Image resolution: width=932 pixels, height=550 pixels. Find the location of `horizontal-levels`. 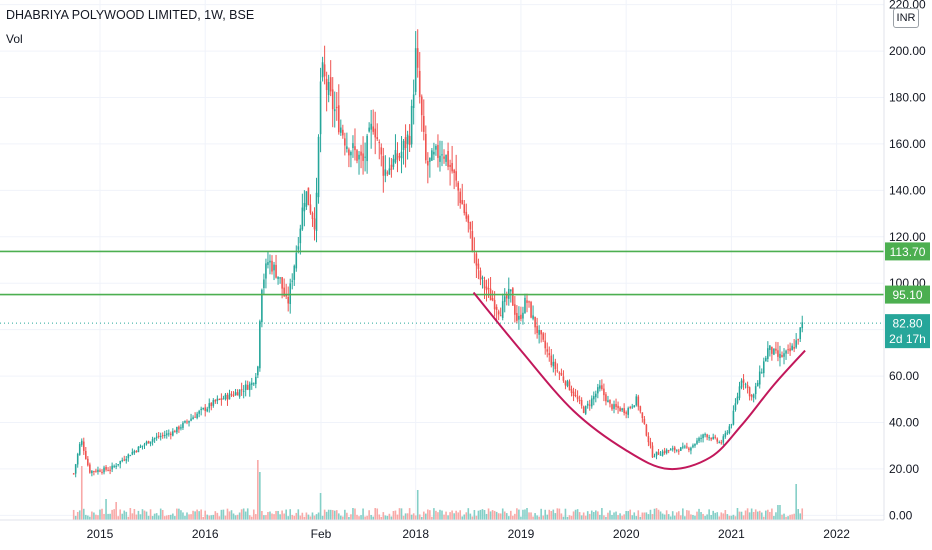

horizontal-levels is located at coordinates (442, 287).